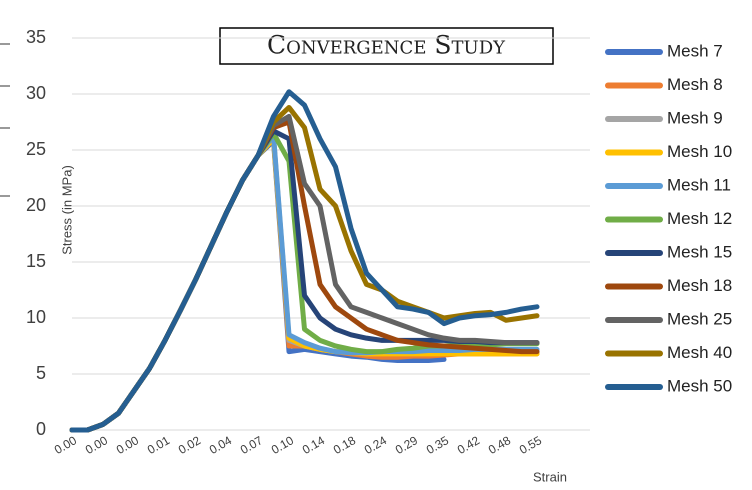 The image size is (752, 490). What do you see at coordinates (221, 445) in the screenshot?
I see `x-tick-label: 0.04` at bounding box center [221, 445].